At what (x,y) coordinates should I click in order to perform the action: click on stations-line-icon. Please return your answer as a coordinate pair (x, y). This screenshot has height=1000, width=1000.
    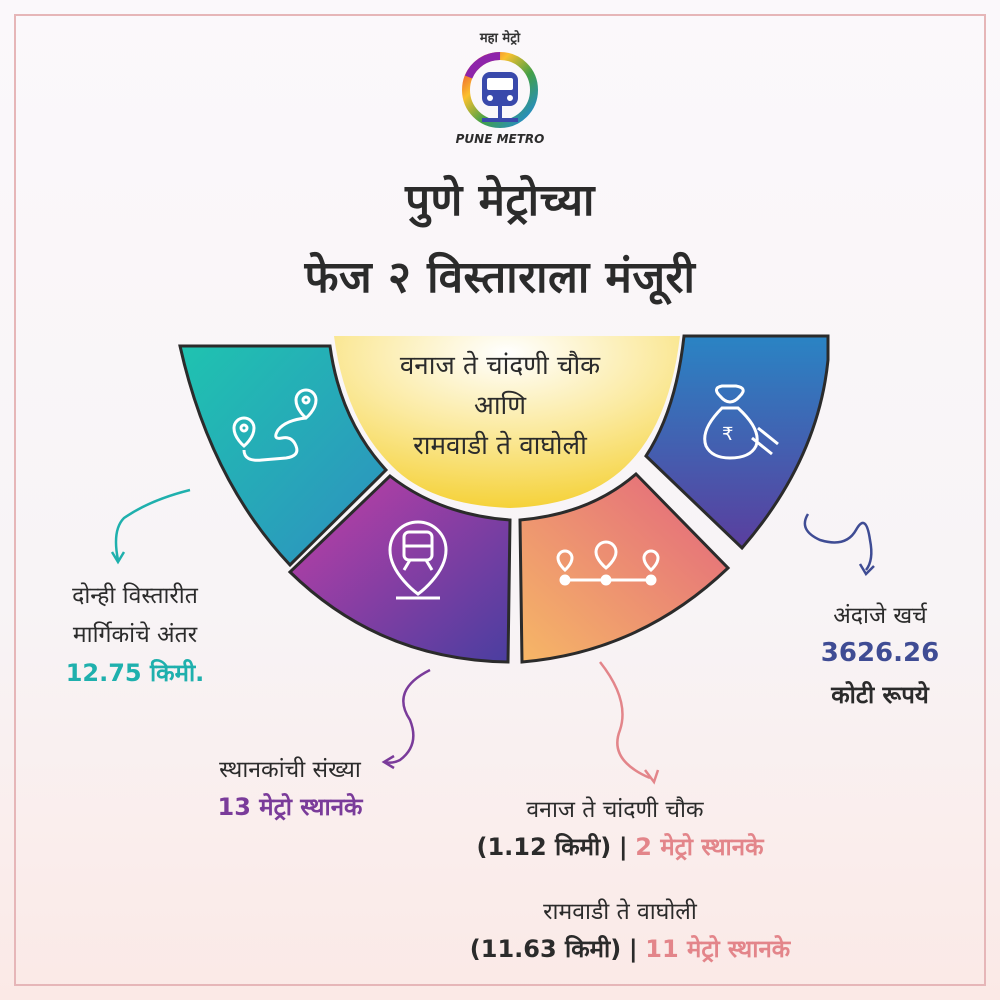
    Looking at the image, I should click on (608, 563).